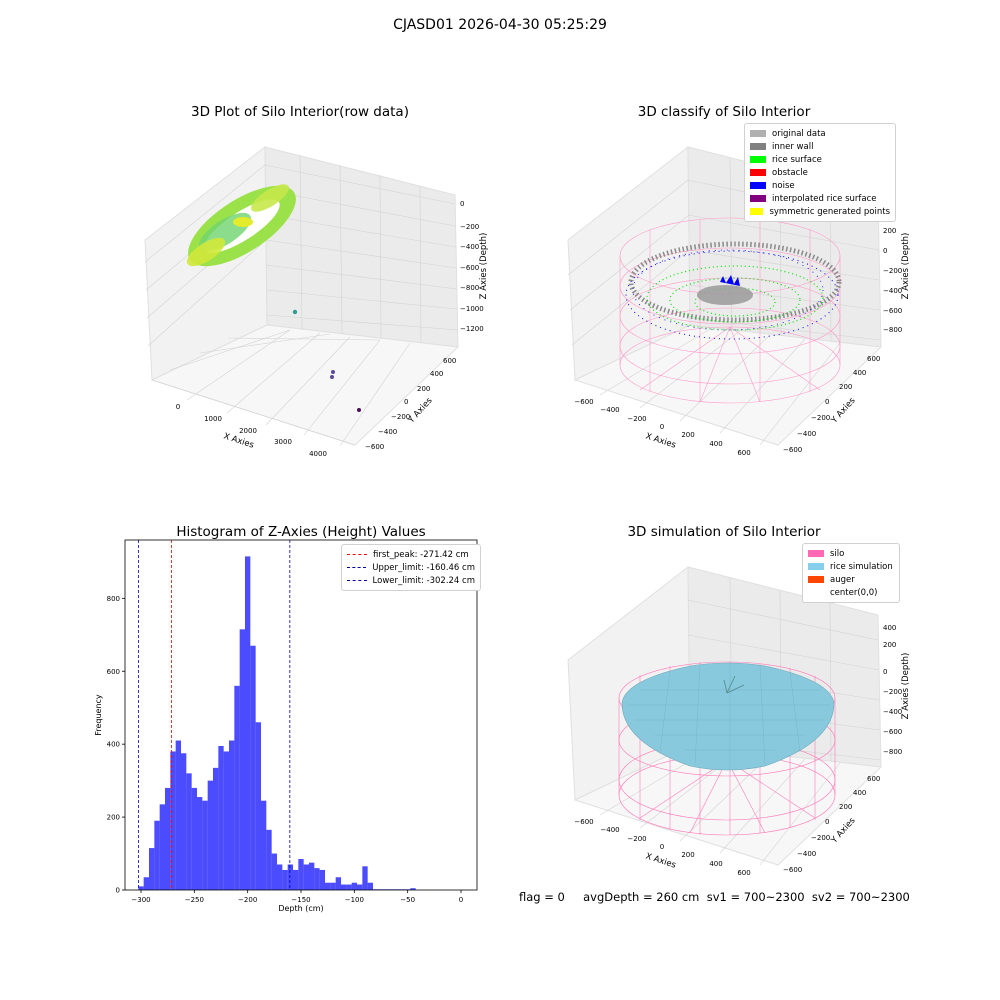 Image resolution: width=1000 pixels, height=1000 pixels. I want to click on p1-z-tick: −800, so click(469, 288).